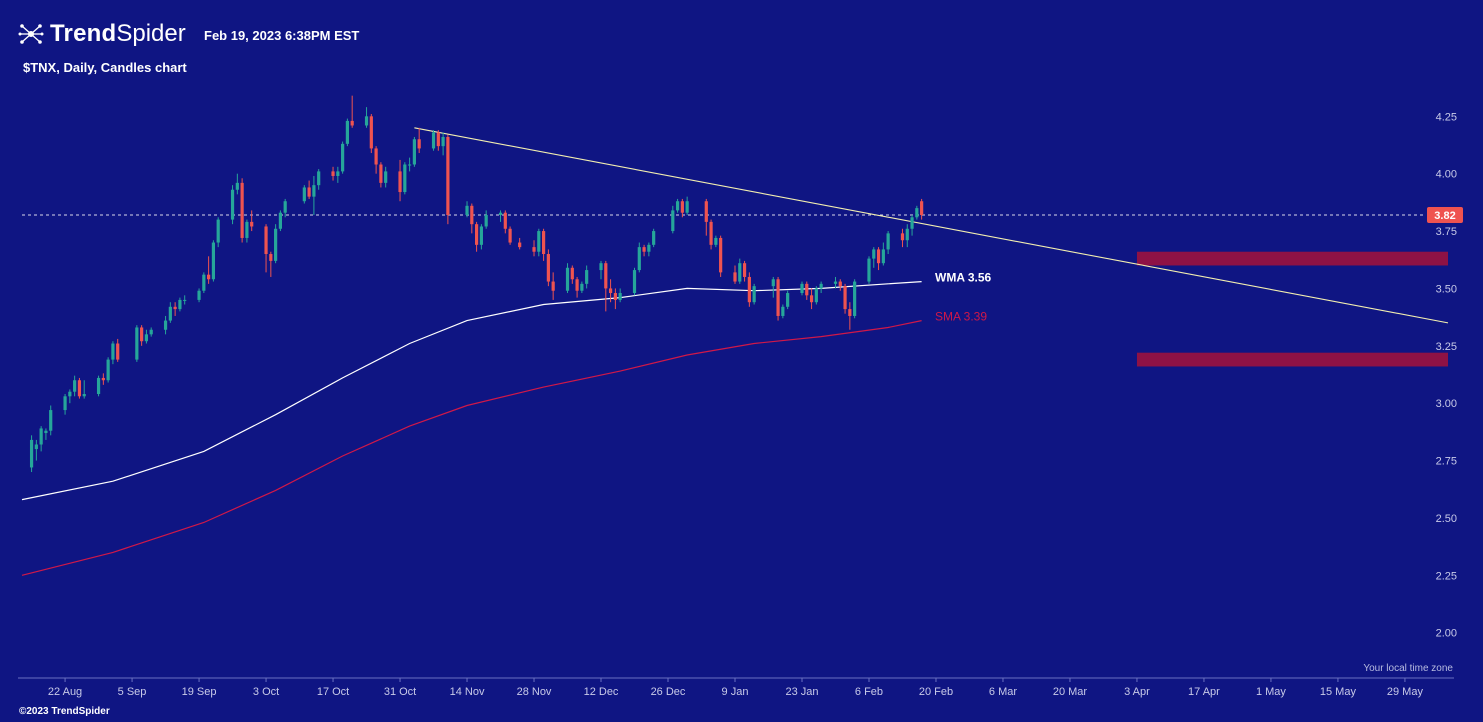  Describe the element at coordinates (1271, 692) in the screenshot. I see `x-tick-label: 1 May` at that location.